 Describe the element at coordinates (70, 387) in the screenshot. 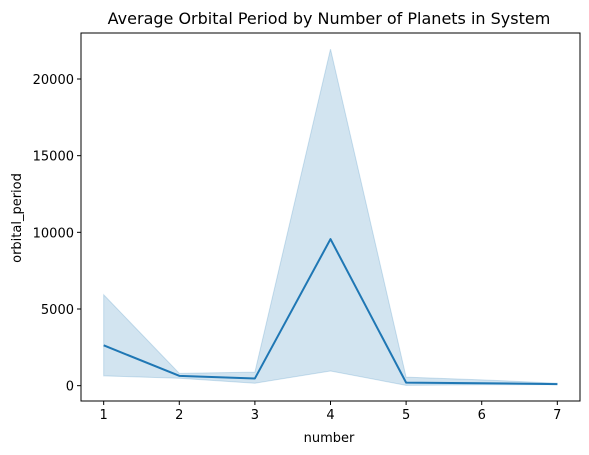

I see `y-tick-label: 0` at that location.